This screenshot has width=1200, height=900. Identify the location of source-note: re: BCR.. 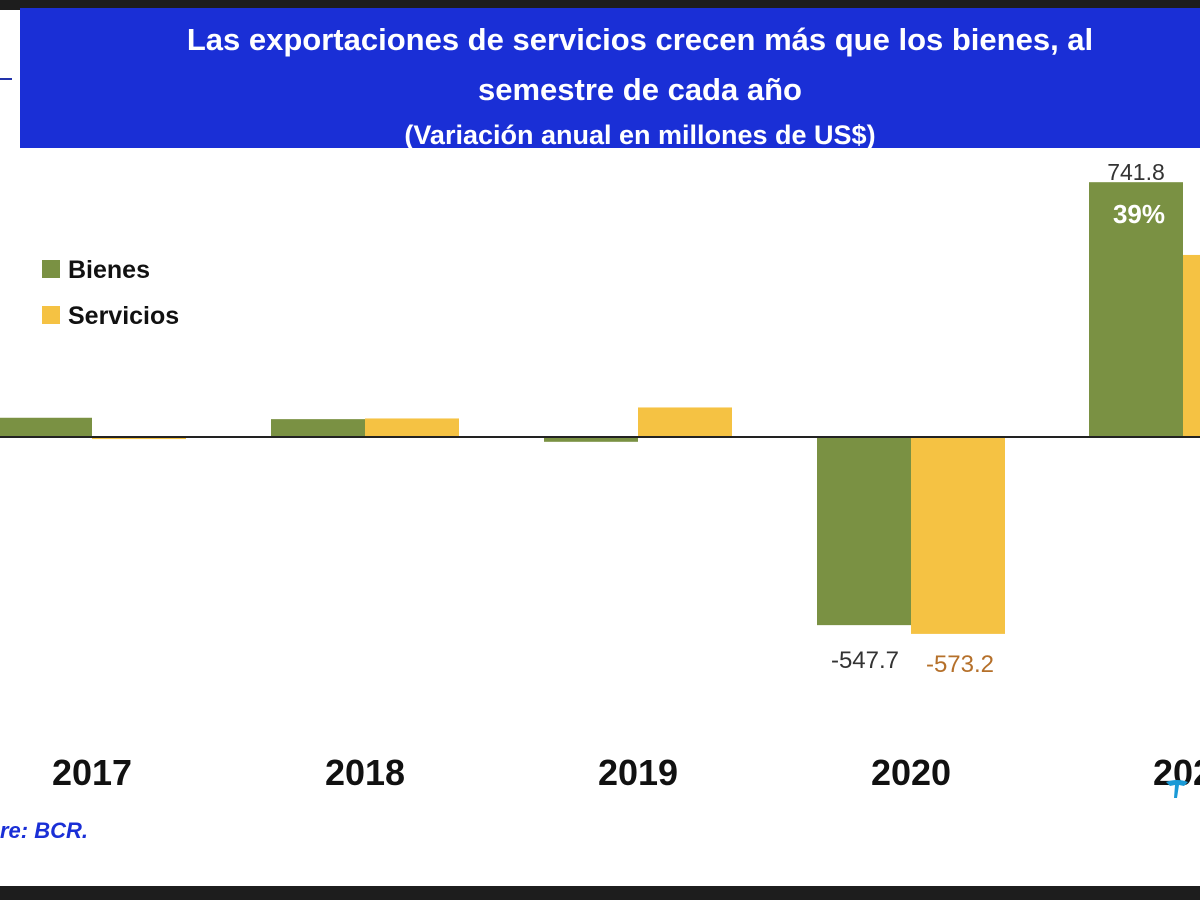
(44, 830).